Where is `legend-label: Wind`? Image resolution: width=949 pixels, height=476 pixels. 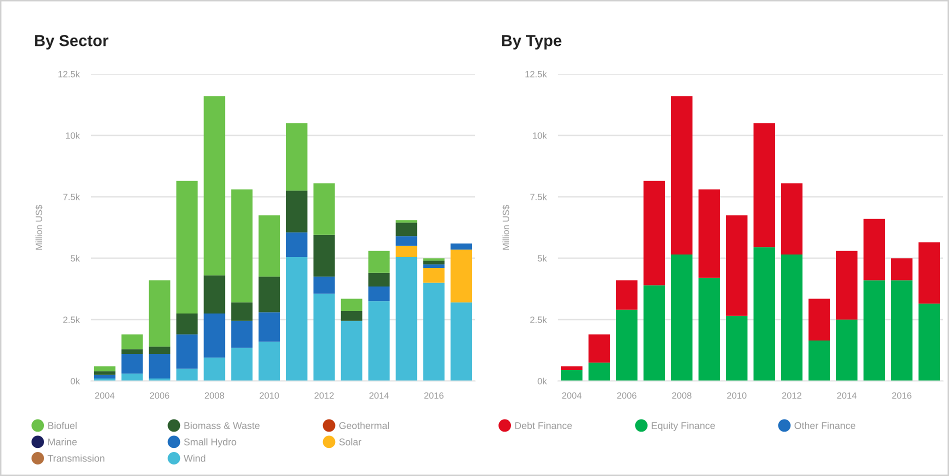 legend-label: Wind is located at coordinates (195, 458).